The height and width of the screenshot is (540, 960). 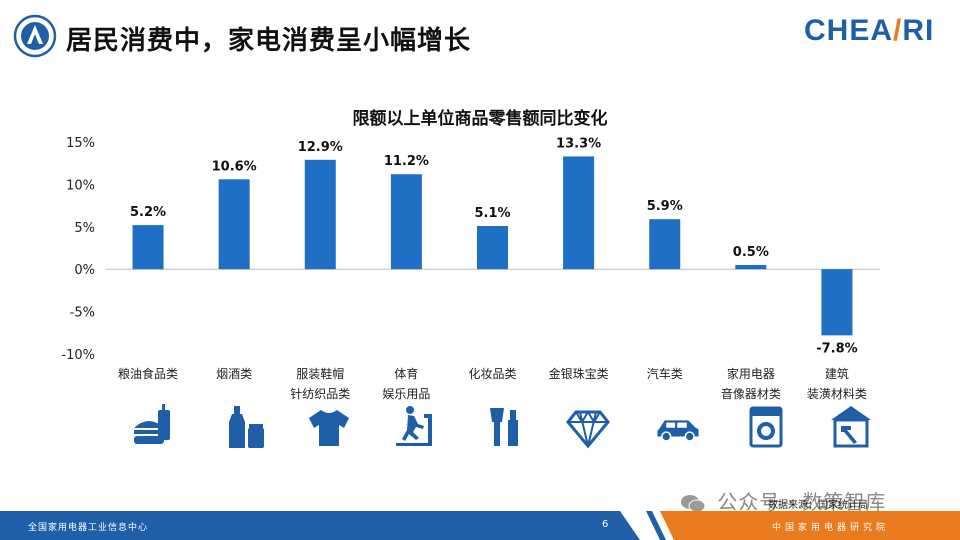 What do you see at coordinates (579, 373) in the screenshot?
I see `category-label: 金银珠宝类` at bounding box center [579, 373].